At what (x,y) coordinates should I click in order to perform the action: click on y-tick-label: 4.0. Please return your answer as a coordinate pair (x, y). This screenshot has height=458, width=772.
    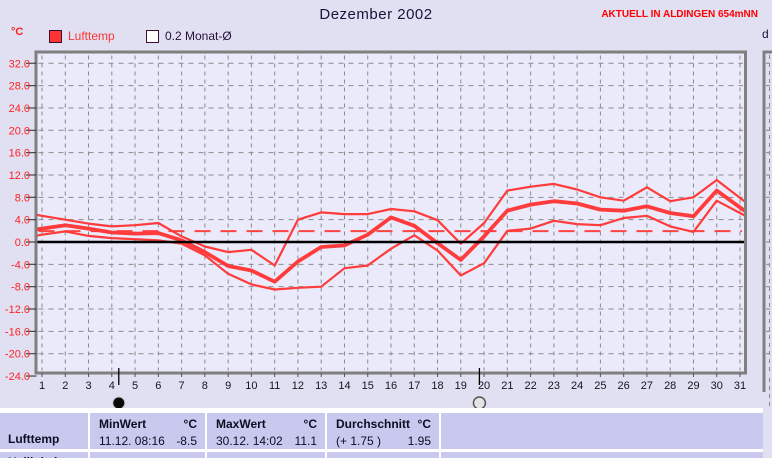
    Looking at the image, I should click on (22, 221).